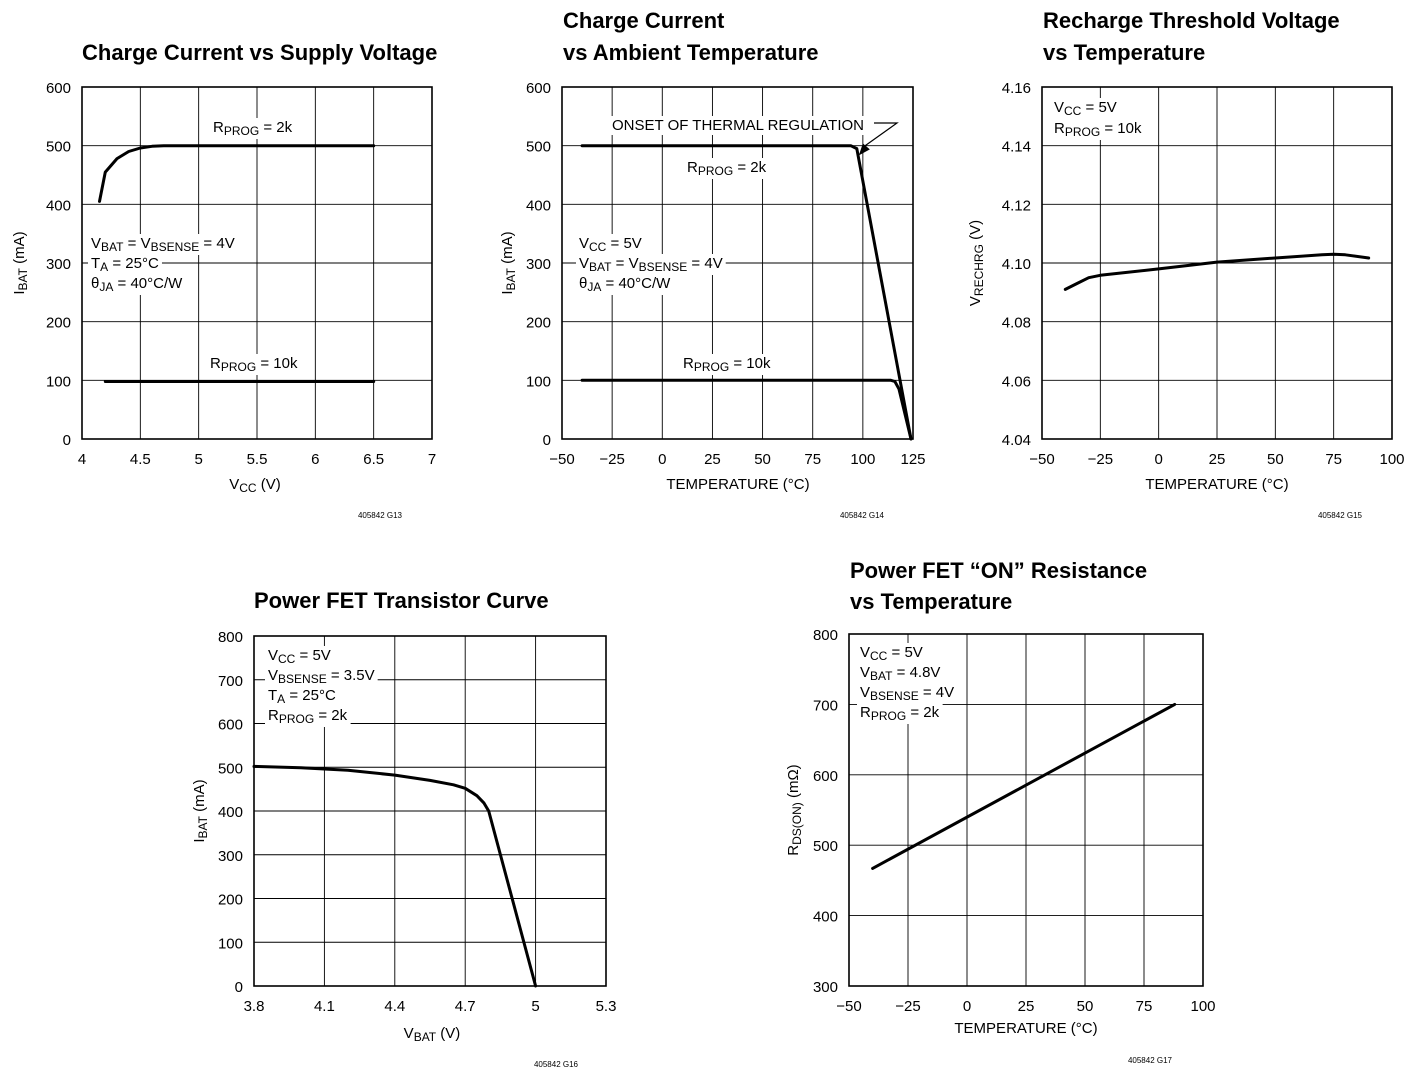 The image size is (1425, 1068). I want to click on condition-label: TA = 25°C, so click(125, 264).